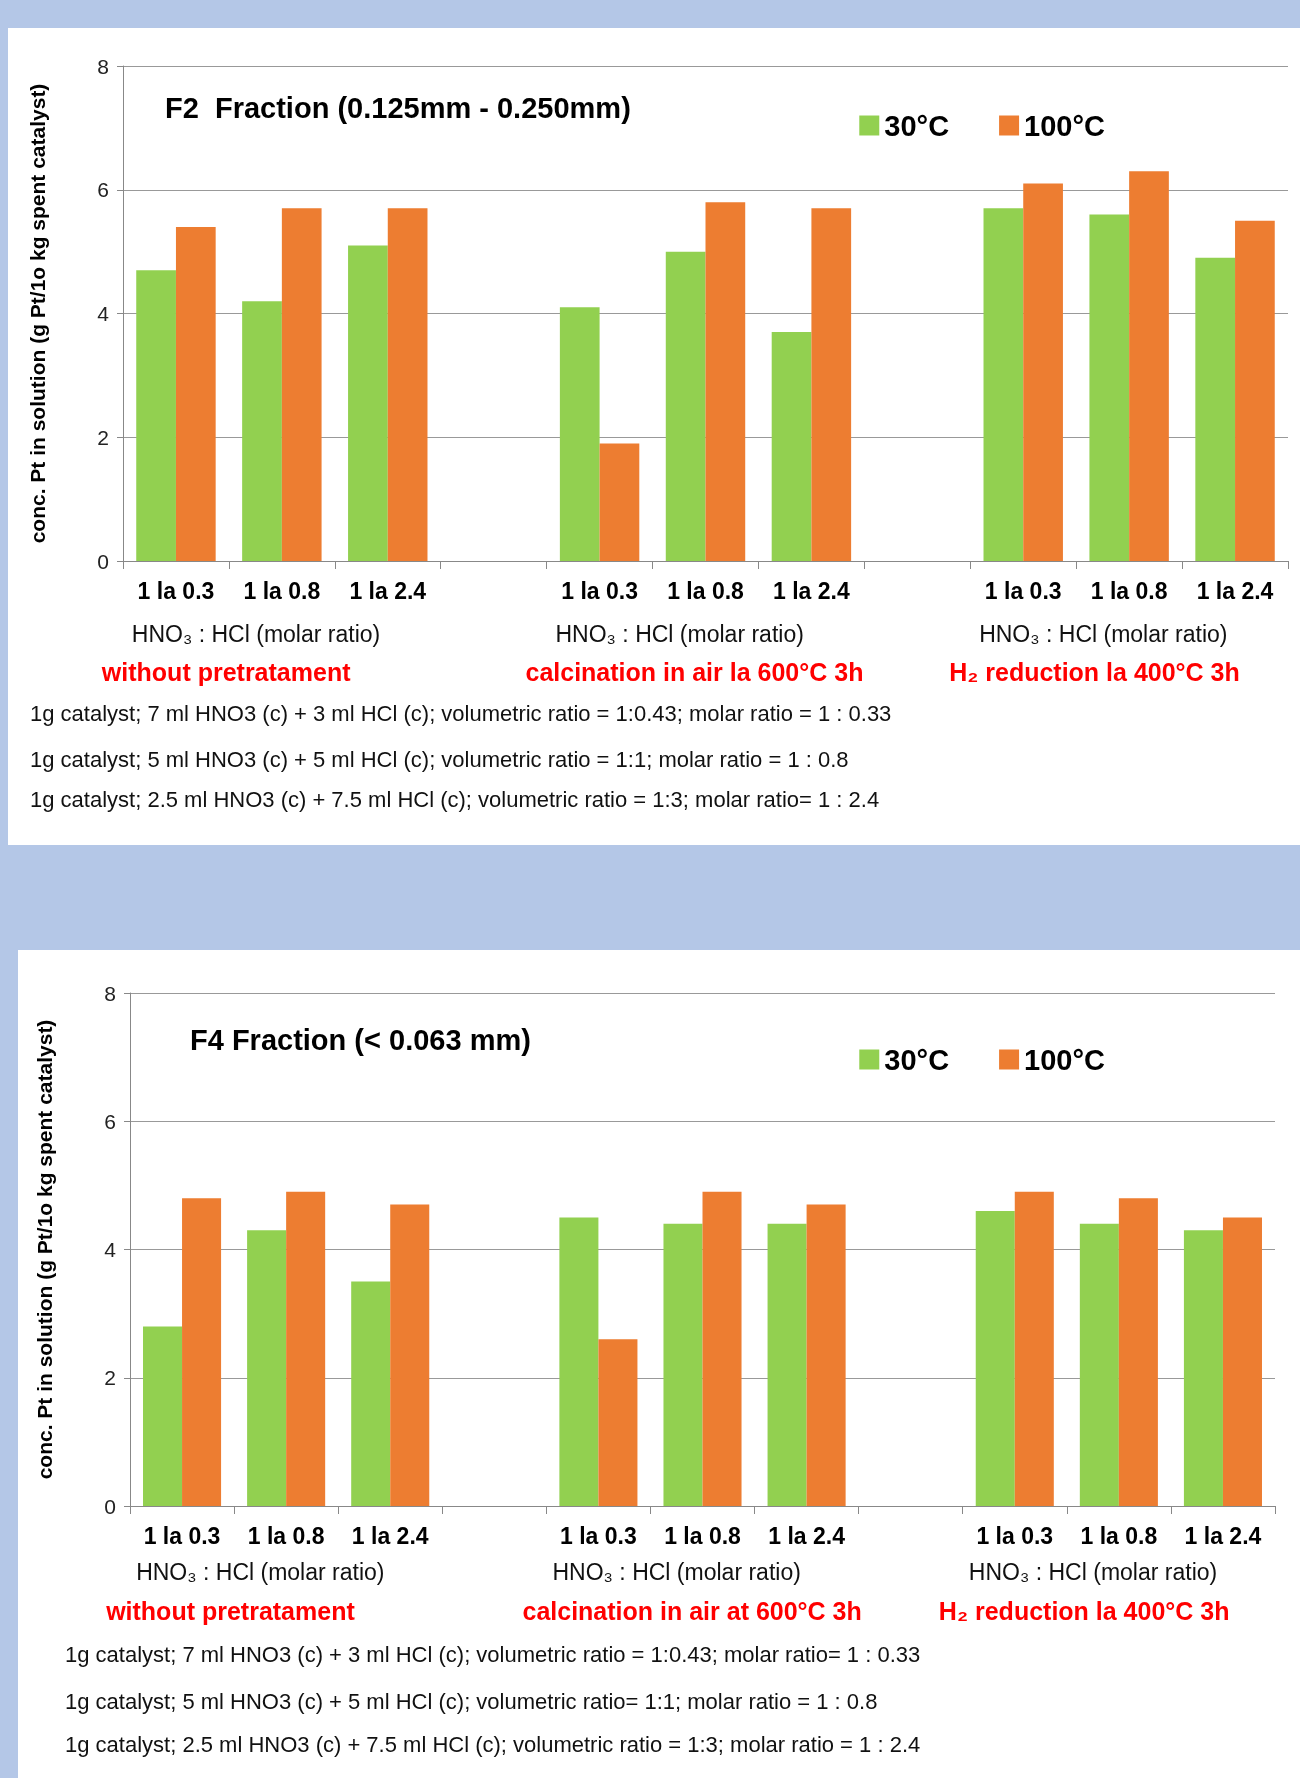 This screenshot has height=1778, width=1300. I want to click on text: F2 Fraction (0.125mm - 0.250mm), so click(398, 107).